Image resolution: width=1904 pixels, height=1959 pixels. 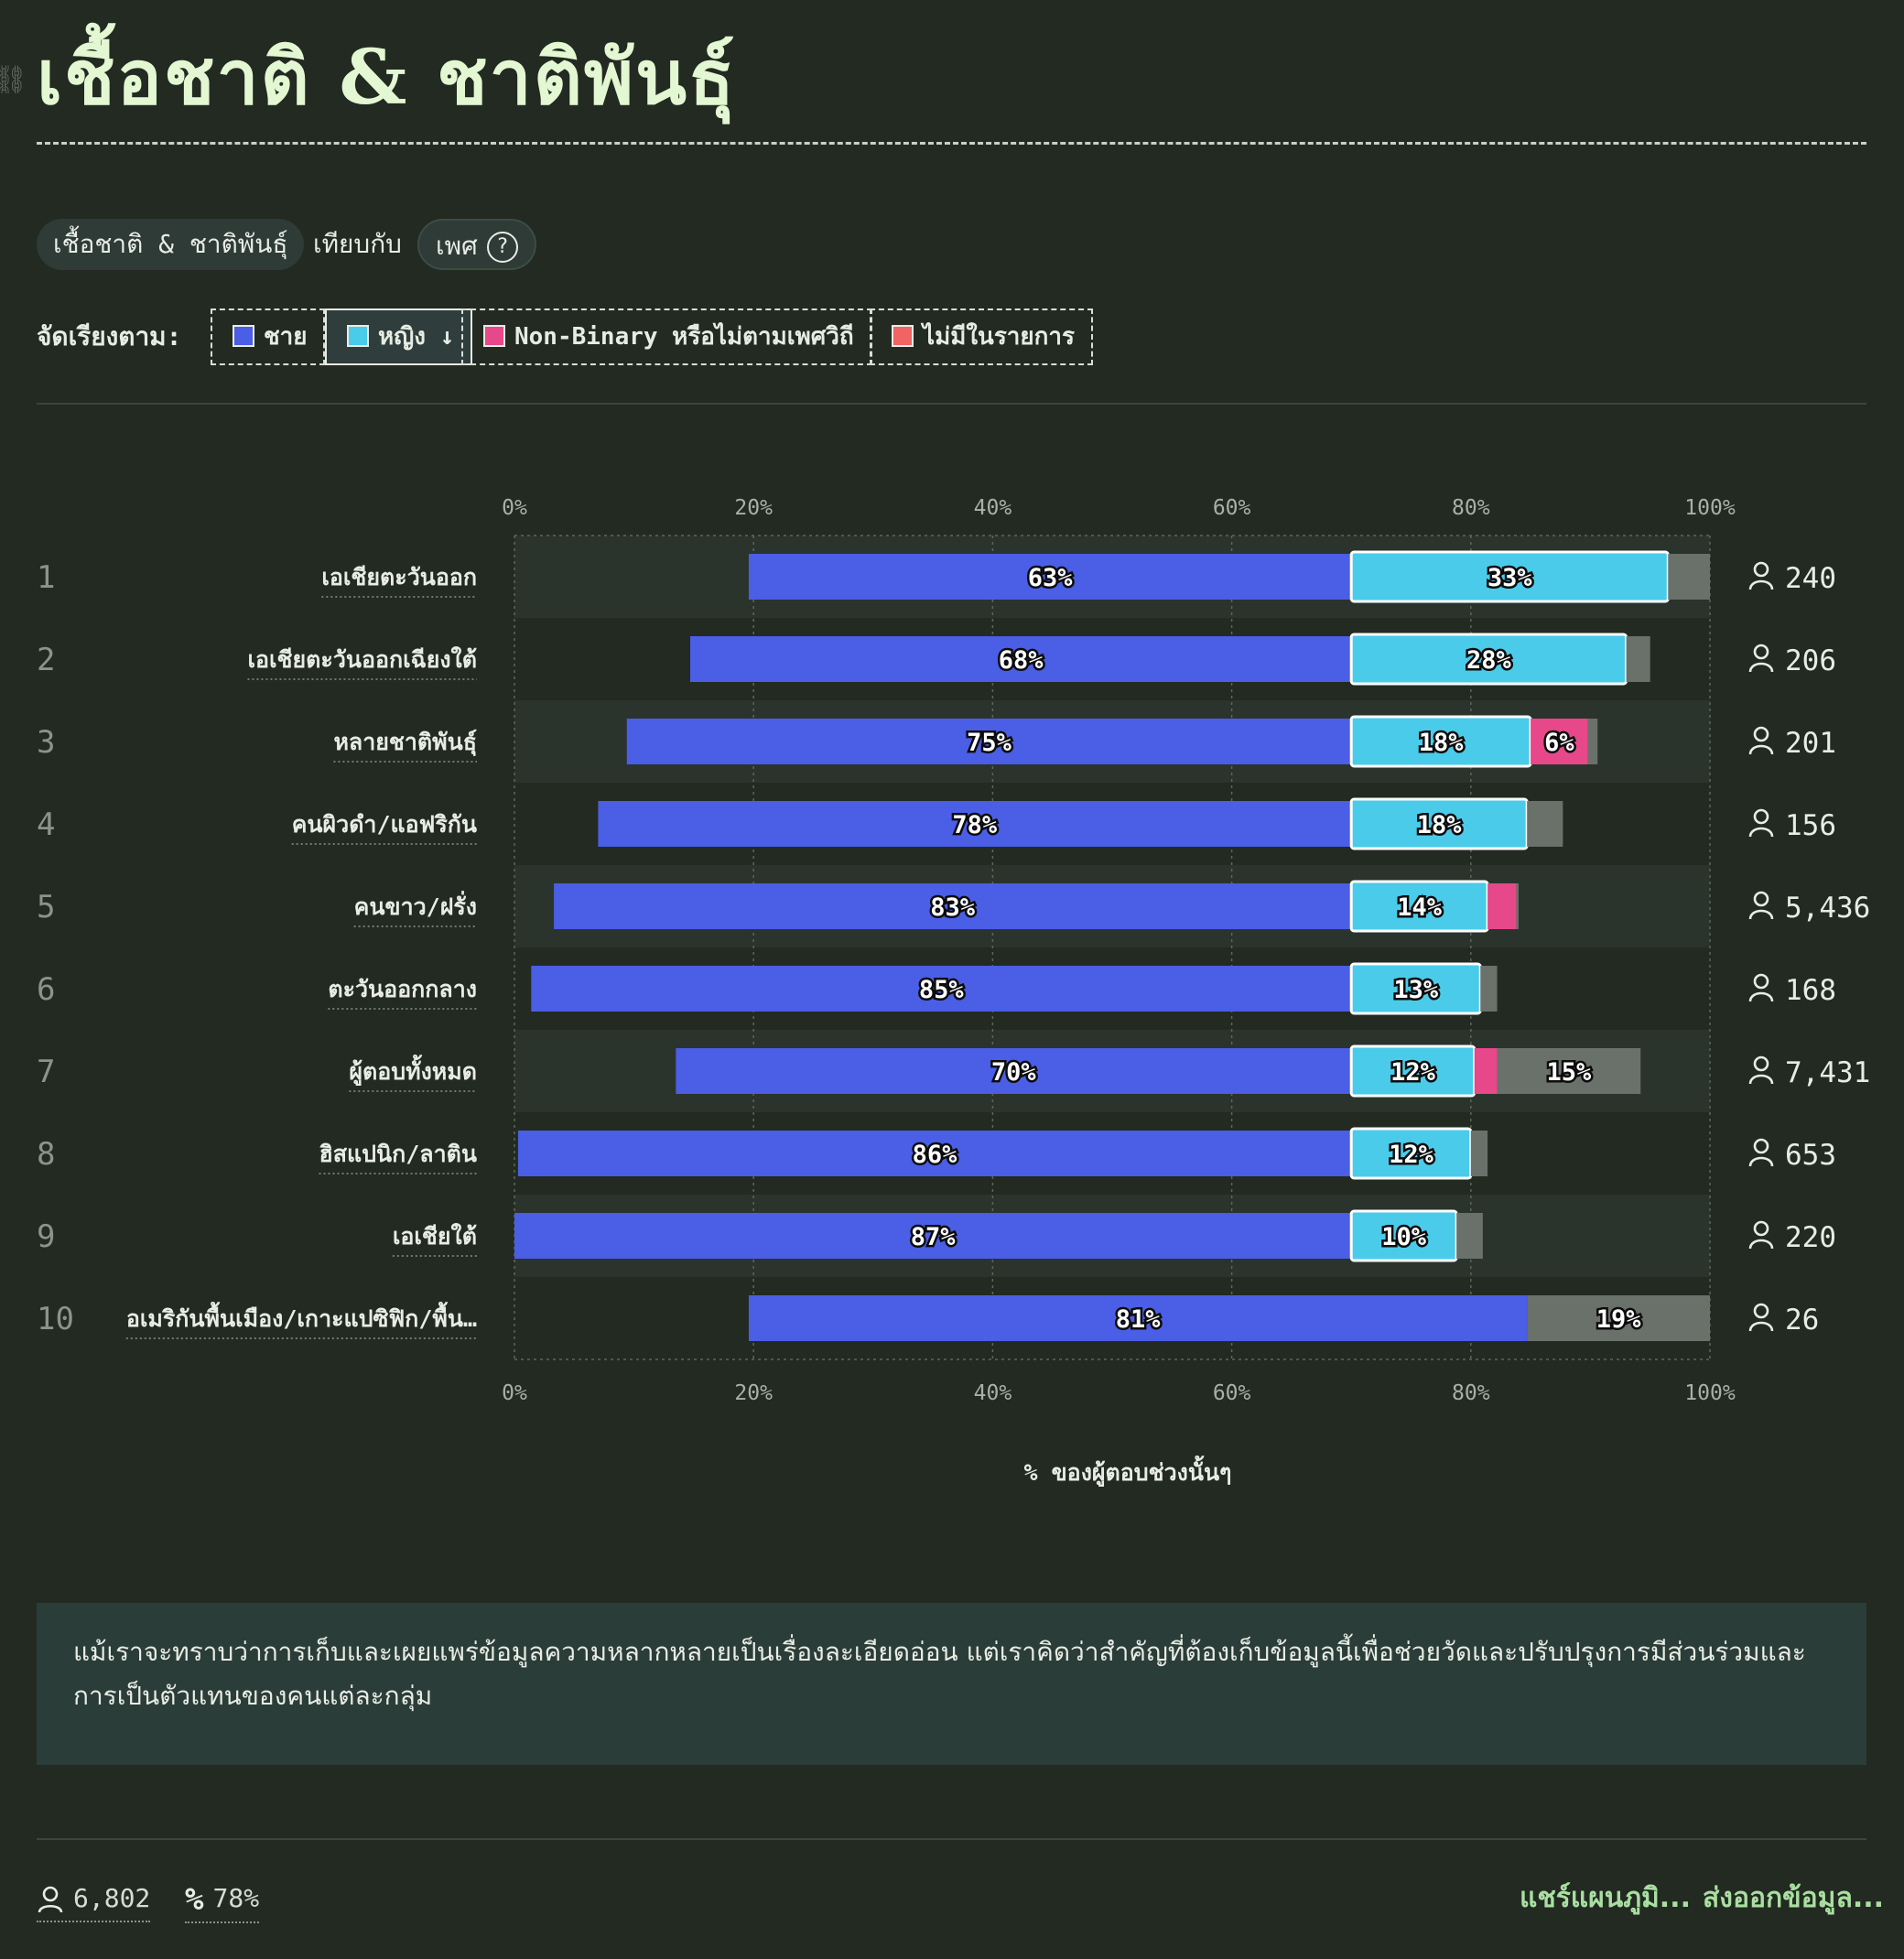 What do you see at coordinates (1471, 1393) in the screenshot?
I see `x-tick-label-bottom: 80%` at bounding box center [1471, 1393].